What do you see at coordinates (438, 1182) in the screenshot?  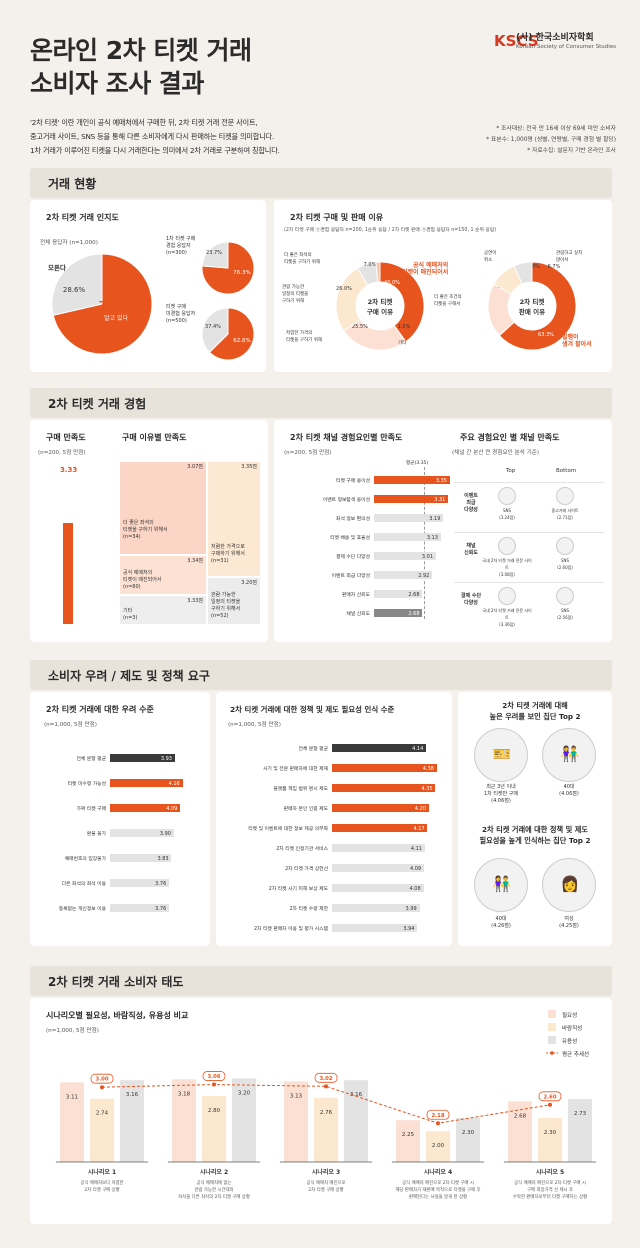 I see `scenario-desc-3-0: 공식 예매처 매진으로 2차 티켓 구매 시` at bounding box center [438, 1182].